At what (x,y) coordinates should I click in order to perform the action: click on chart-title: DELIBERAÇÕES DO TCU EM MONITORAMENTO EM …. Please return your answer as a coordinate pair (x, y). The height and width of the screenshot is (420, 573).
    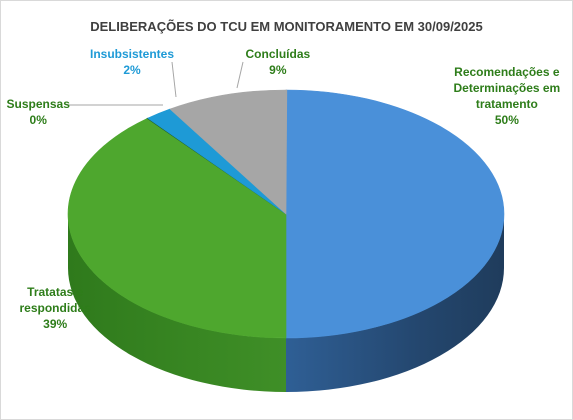
    Looking at the image, I should click on (286, 26).